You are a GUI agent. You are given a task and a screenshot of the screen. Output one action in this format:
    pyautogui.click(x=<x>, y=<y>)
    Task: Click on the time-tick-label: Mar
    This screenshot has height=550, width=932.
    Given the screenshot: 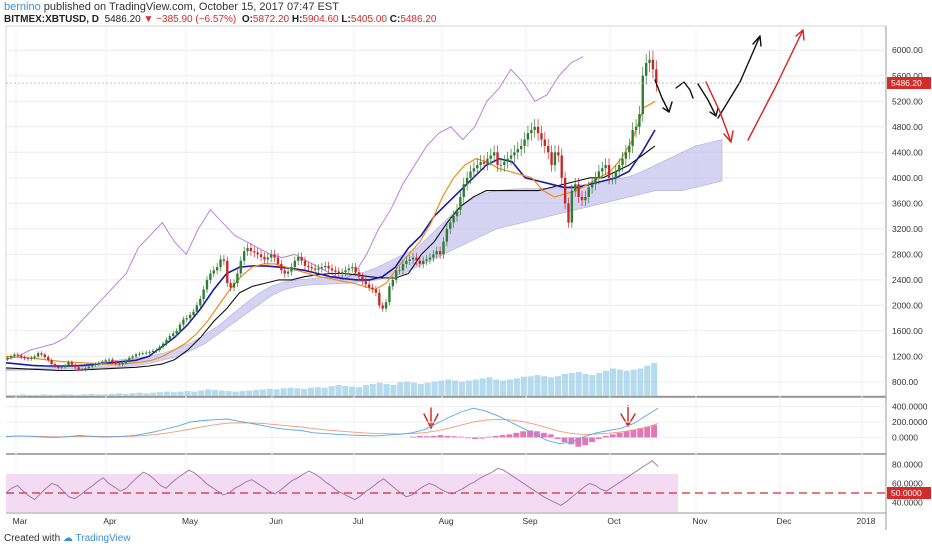 What is the action you would take?
    pyautogui.click(x=20, y=521)
    